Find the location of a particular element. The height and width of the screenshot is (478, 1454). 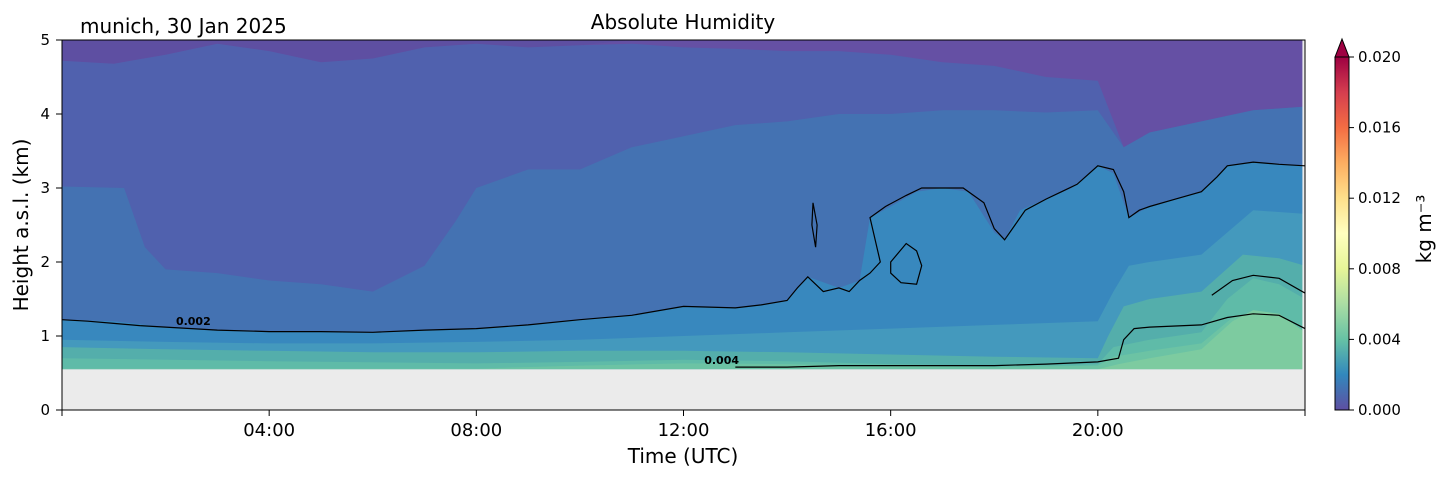

colorbar-extend-arrow is located at coordinates (1342, 47).